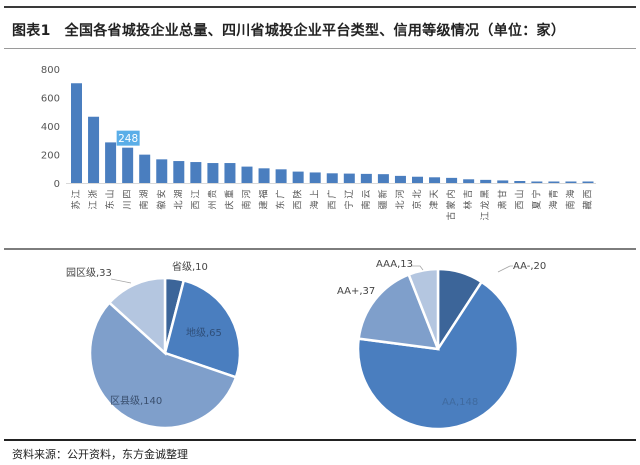 Image resolution: width=640 pixels, height=465 pixels. What do you see at coordinates (50, 99) in the screenshot?
I see `y-tick-label: 600` at bounding box center [50, 99].